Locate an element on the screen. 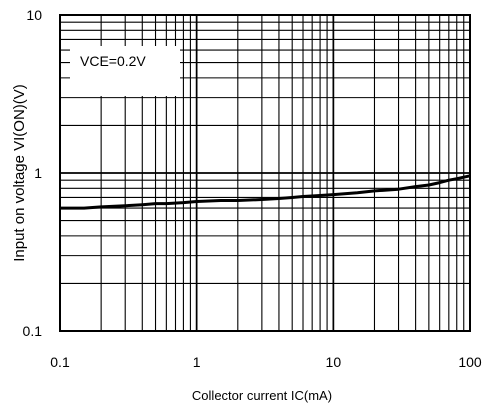 The image size is (486, 407). y-tick-labels: 0.1 1 10 is located at coordinates (33, 173).